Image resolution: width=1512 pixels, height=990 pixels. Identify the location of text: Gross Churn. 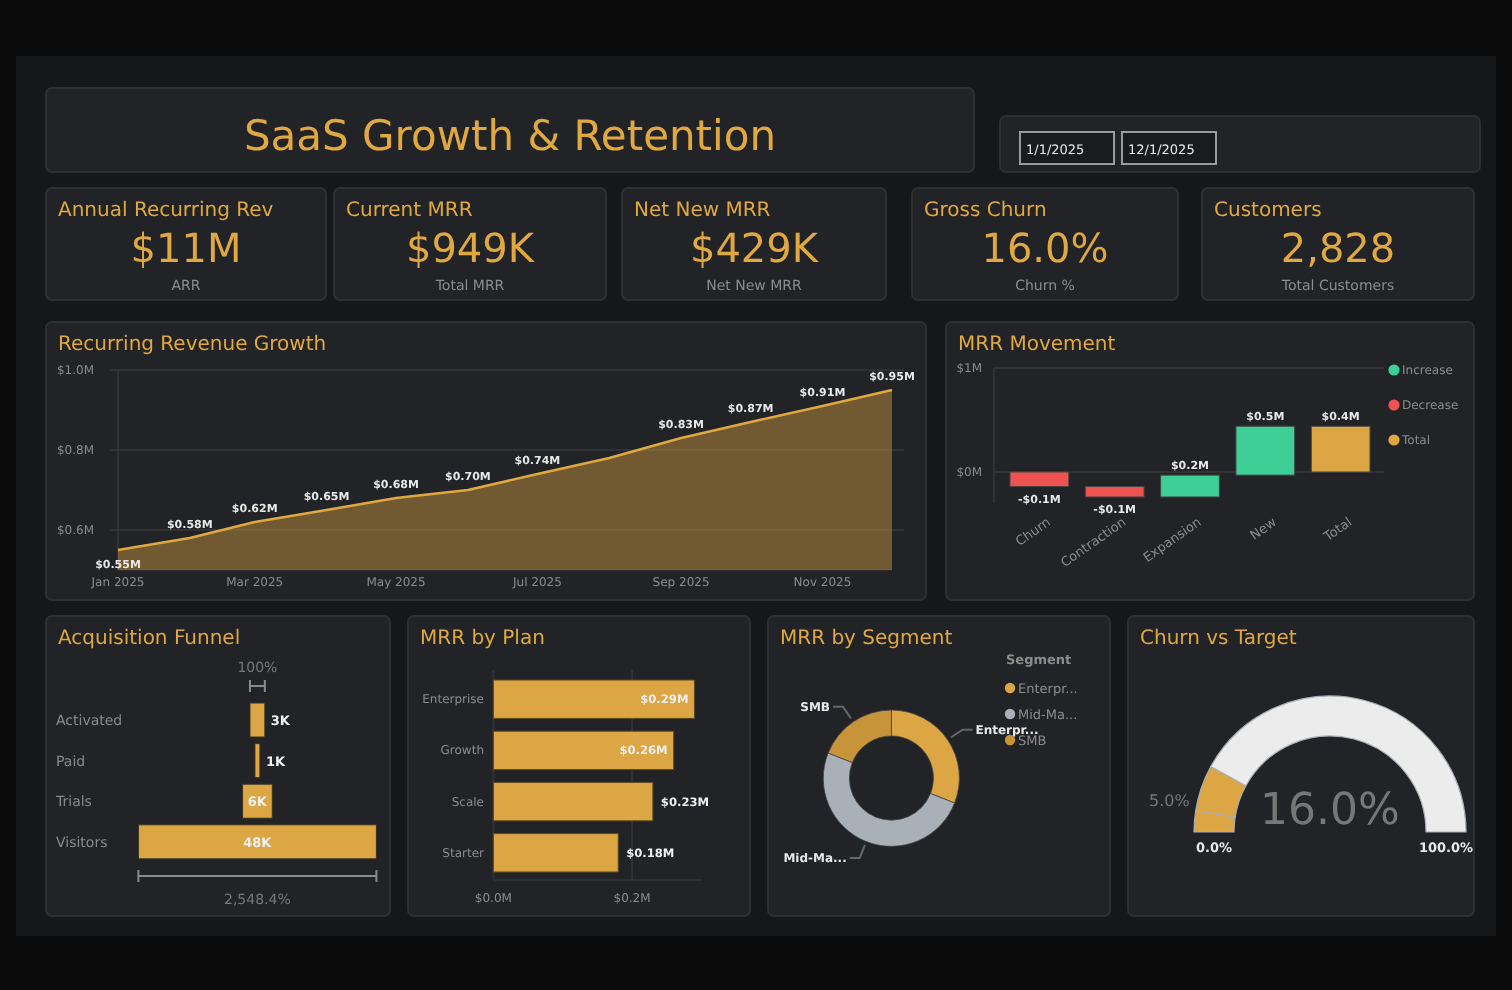
(985, 211).